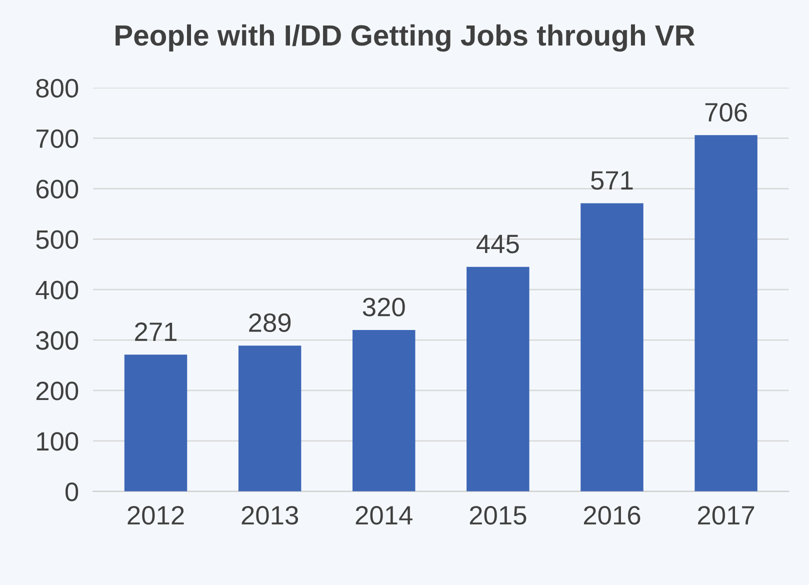 The image size is (809, 585). I want to click on x-tick-label: 2013, so click(270, 515).